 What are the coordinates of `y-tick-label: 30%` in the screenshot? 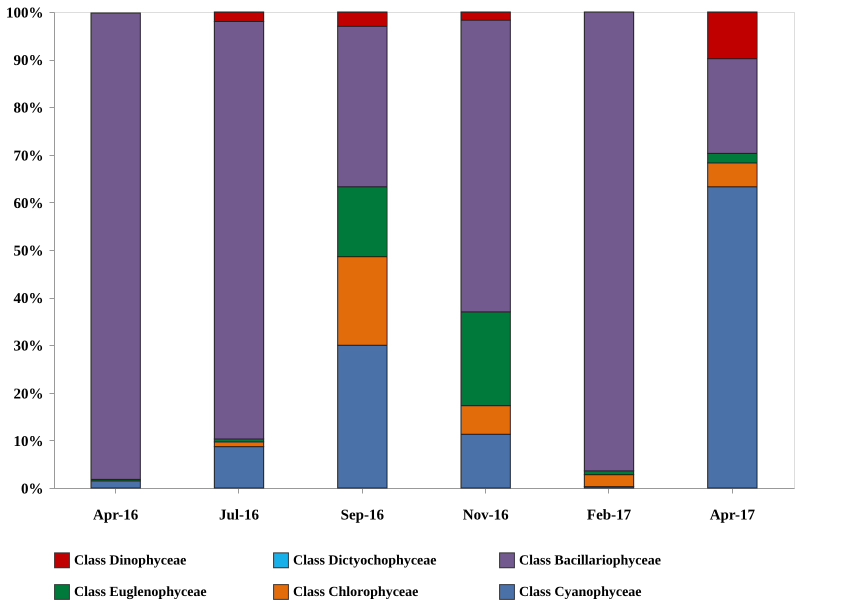 It's located at (29, 346).